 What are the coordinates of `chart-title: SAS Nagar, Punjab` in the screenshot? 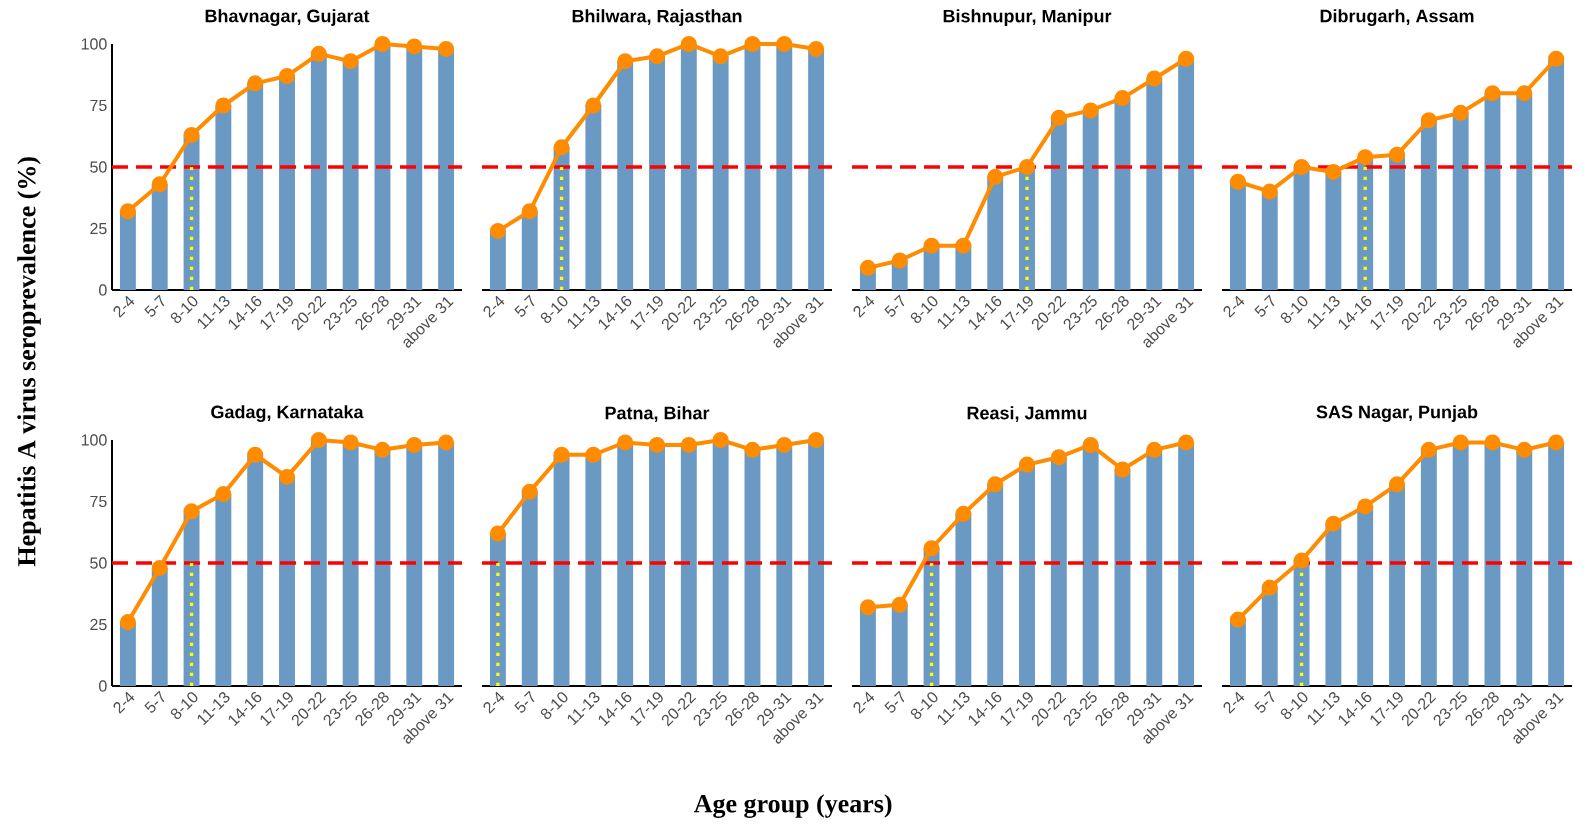 It's located at (1397, 413).